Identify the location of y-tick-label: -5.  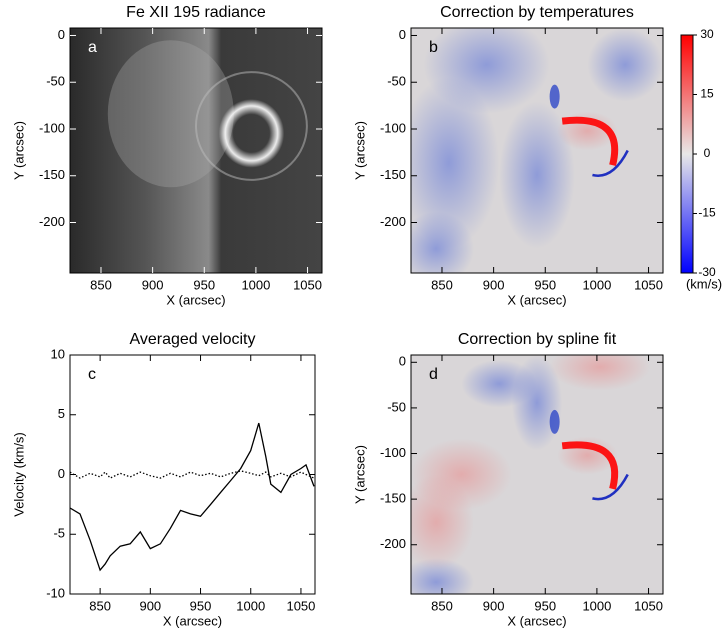
(59, 533).